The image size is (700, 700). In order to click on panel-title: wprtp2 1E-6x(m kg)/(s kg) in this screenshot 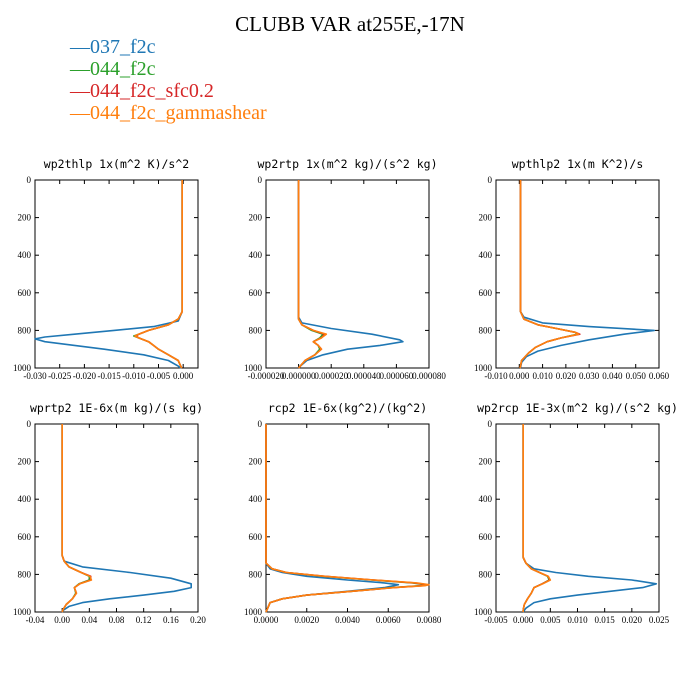, I will do `click(116, 408)`.